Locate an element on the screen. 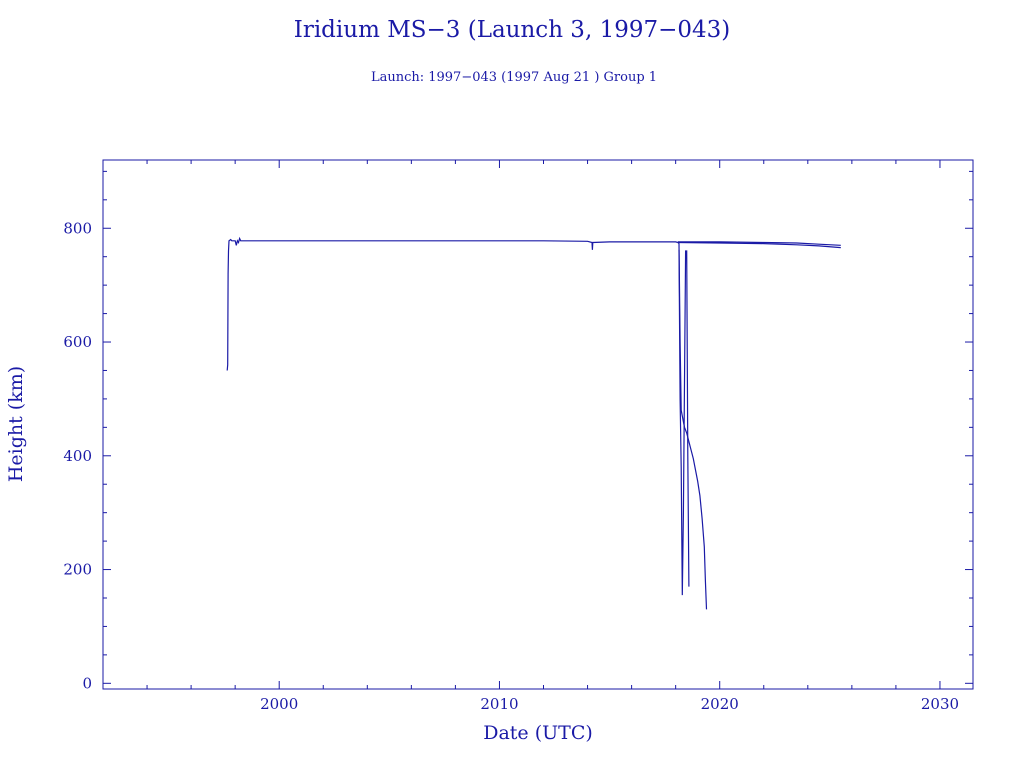 The height and width of the screenshot is (768, 1024). y-tick-label: 400 is located at coordinates (77, 456).